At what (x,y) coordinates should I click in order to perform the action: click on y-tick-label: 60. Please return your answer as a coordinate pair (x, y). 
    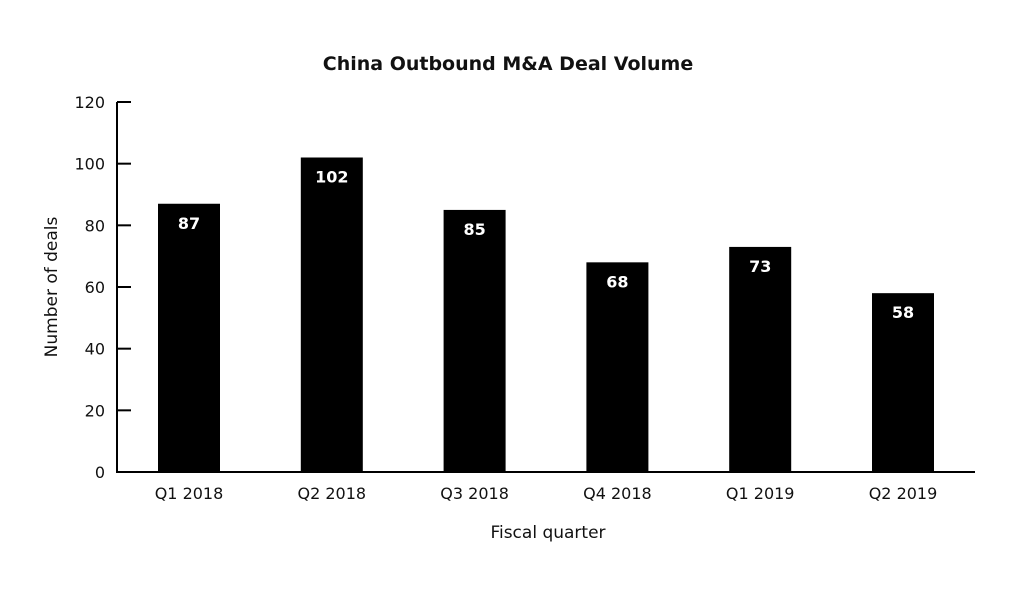
    Looking at the image, I should click on (95, 287).